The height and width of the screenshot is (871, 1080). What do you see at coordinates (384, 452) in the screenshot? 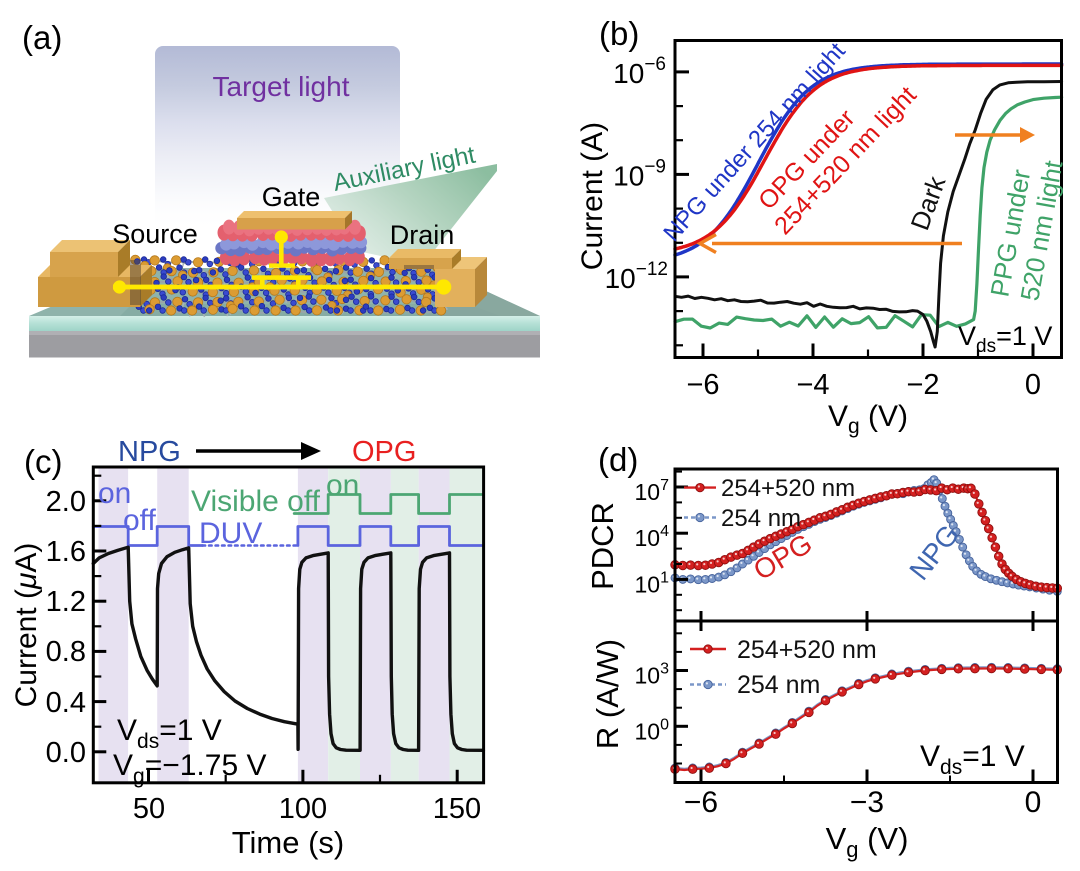
I see `svg-text: OPG` at bounding box center [384, 452].